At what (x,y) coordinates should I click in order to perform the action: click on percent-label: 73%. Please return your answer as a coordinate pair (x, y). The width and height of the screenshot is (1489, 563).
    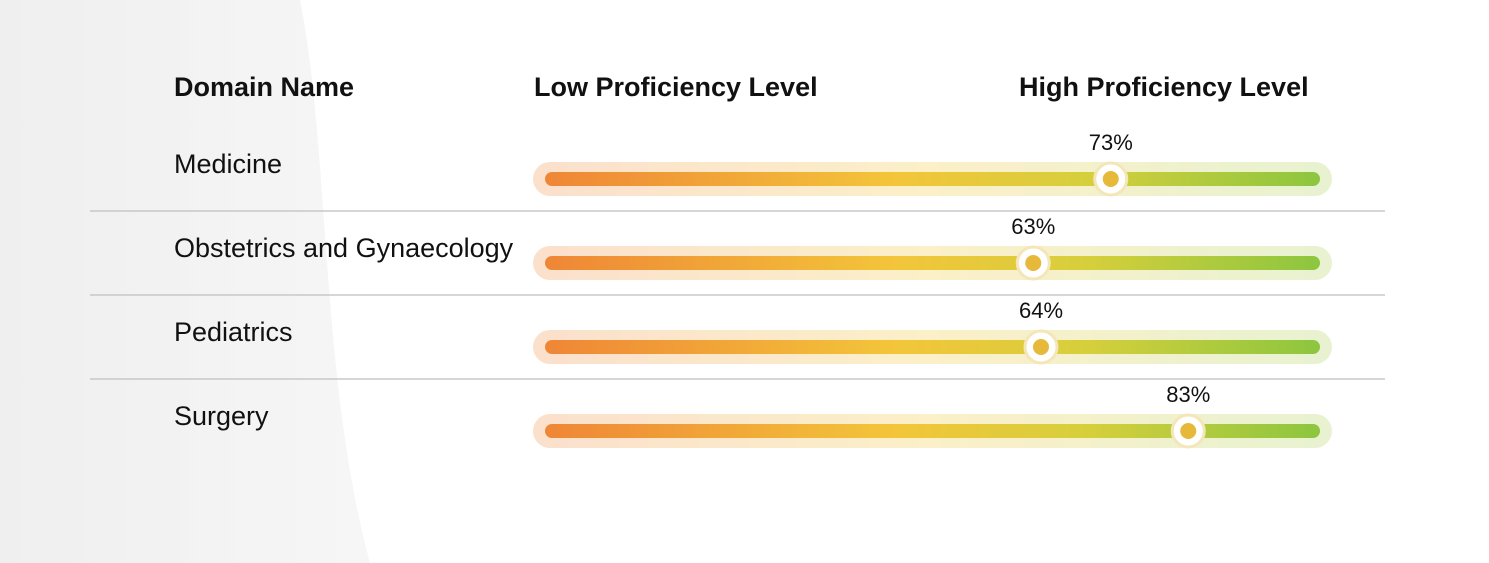
    Looking at the image, I should click on (1111, 142).